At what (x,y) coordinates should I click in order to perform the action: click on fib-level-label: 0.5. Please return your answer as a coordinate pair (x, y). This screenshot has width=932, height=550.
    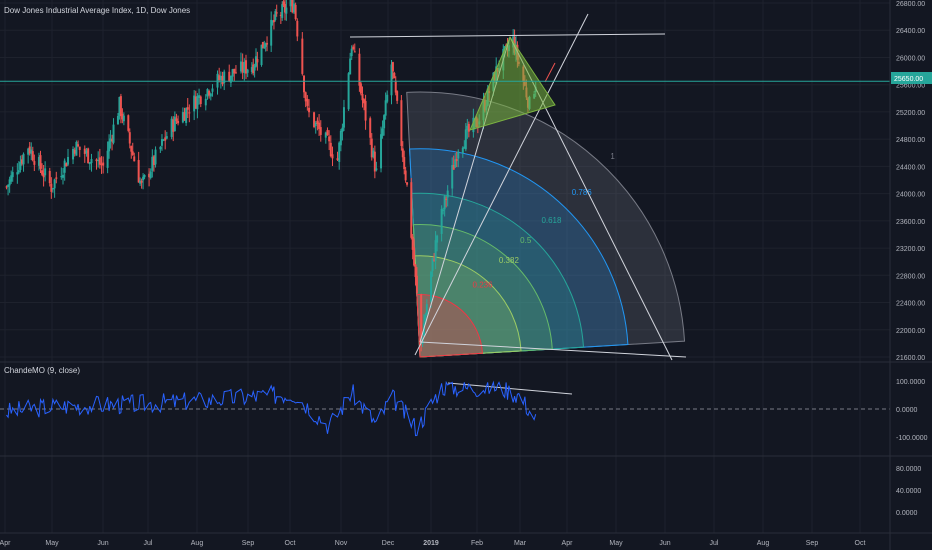
    Looking at the image, I should click on (526, 240).